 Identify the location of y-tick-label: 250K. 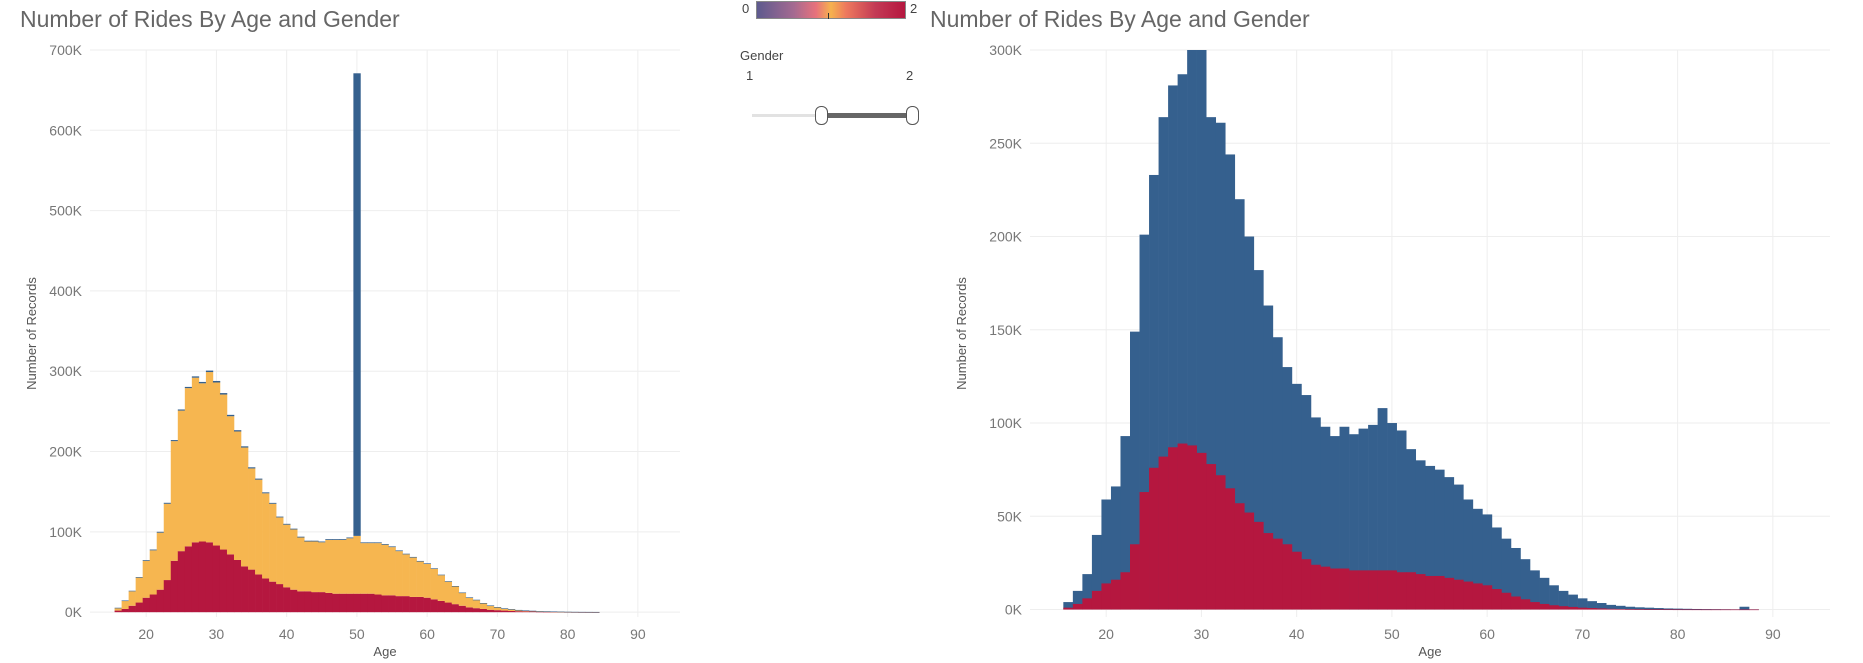
(1005, 143).